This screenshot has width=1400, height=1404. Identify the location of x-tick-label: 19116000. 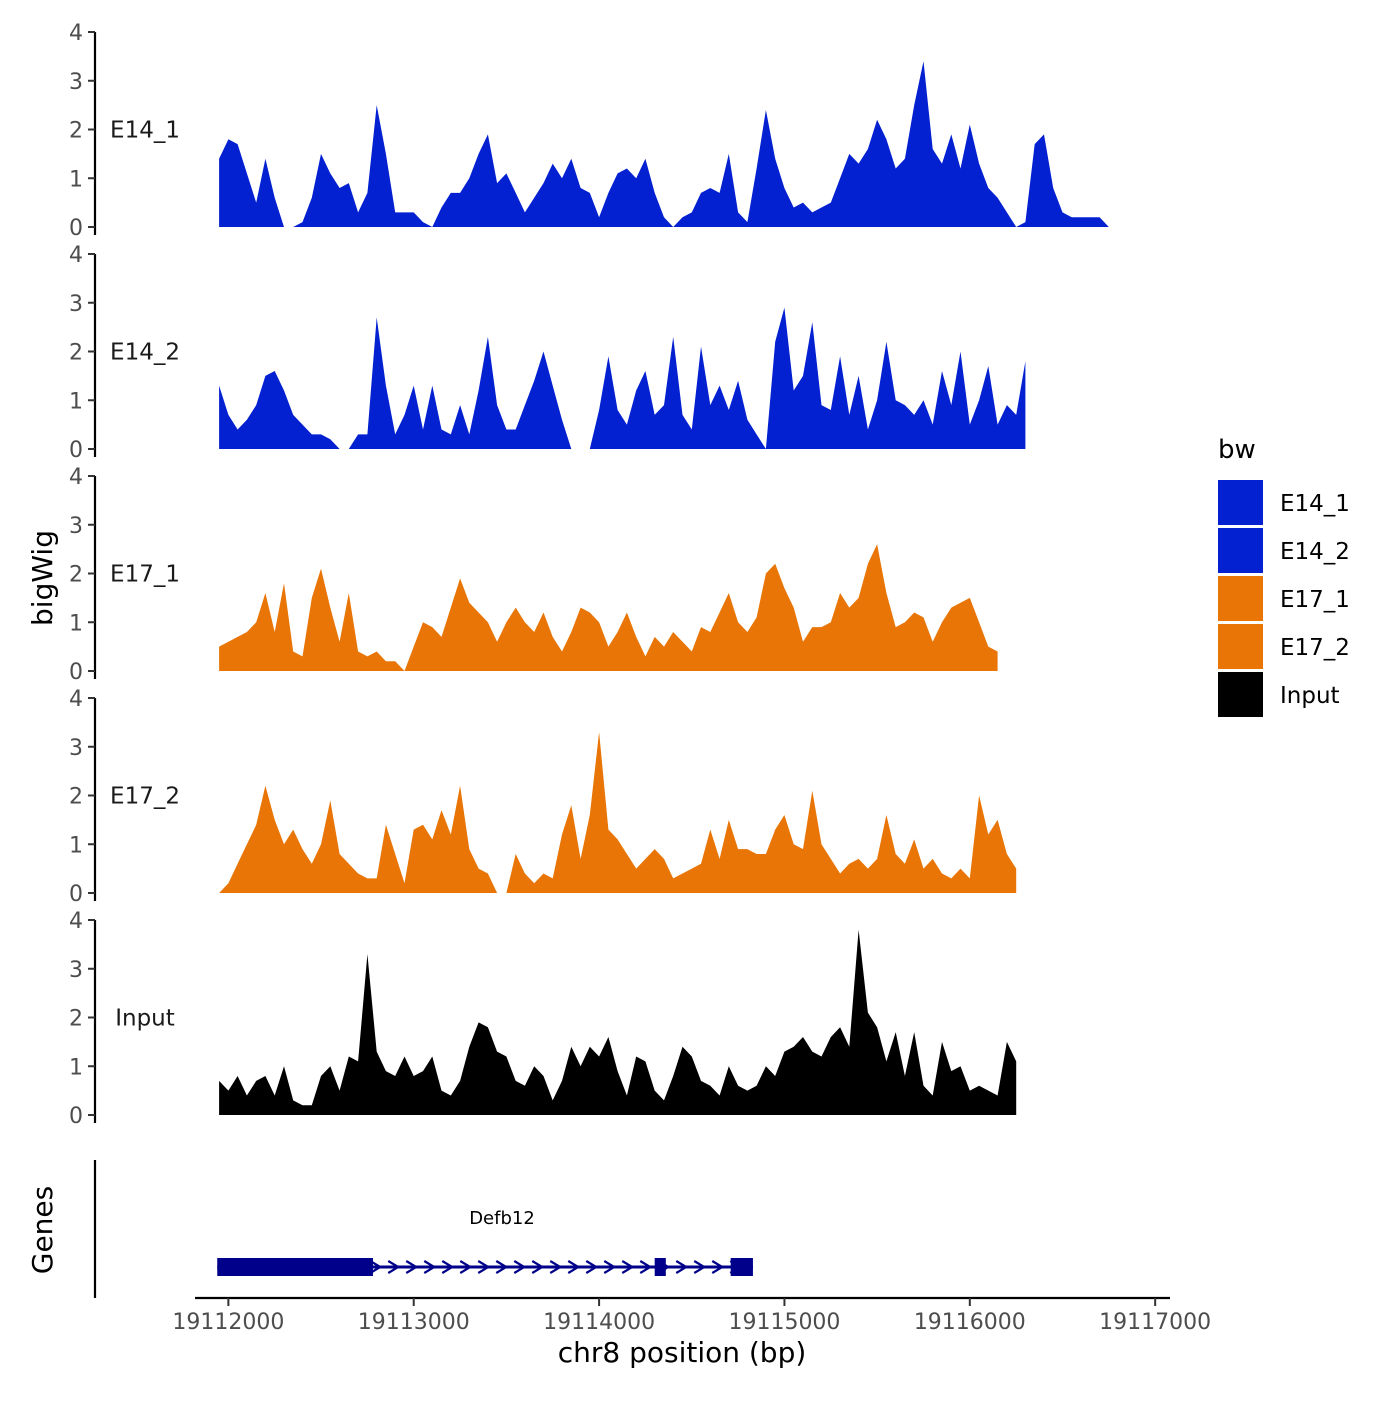
(970, 1322).